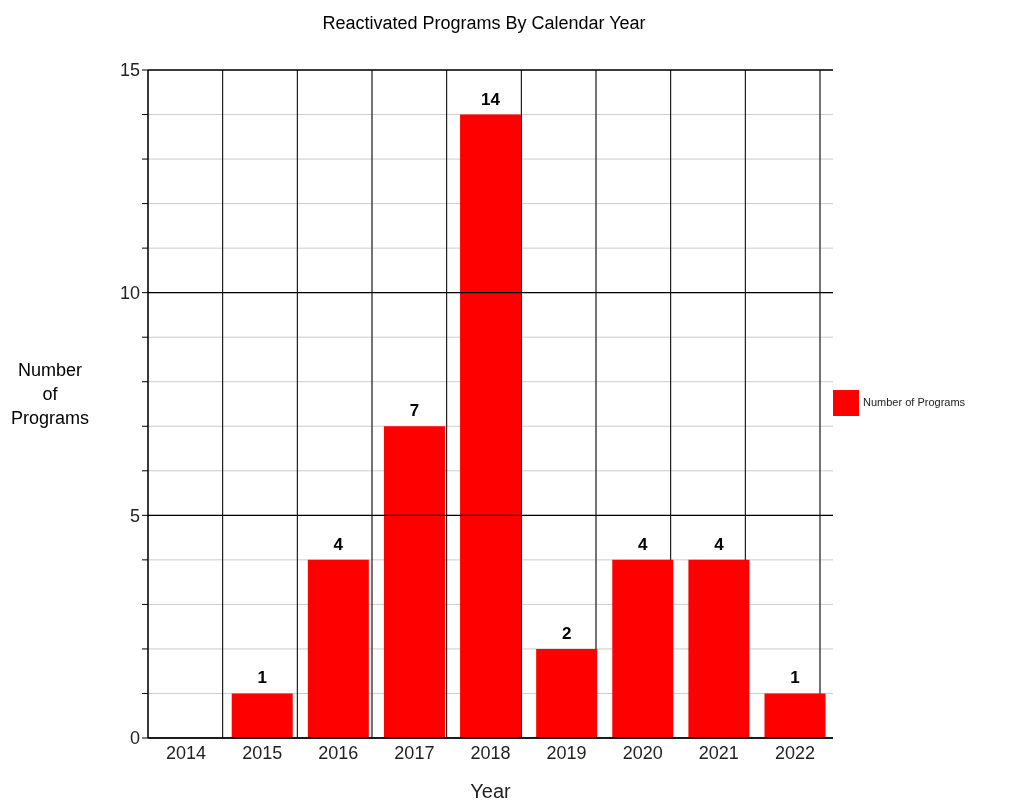 The image size is (1016, 805). What do you see at coordinates (491, 791) in the screenshot?
I see `x-axis-title: Year` at bounding box center [491, 791].